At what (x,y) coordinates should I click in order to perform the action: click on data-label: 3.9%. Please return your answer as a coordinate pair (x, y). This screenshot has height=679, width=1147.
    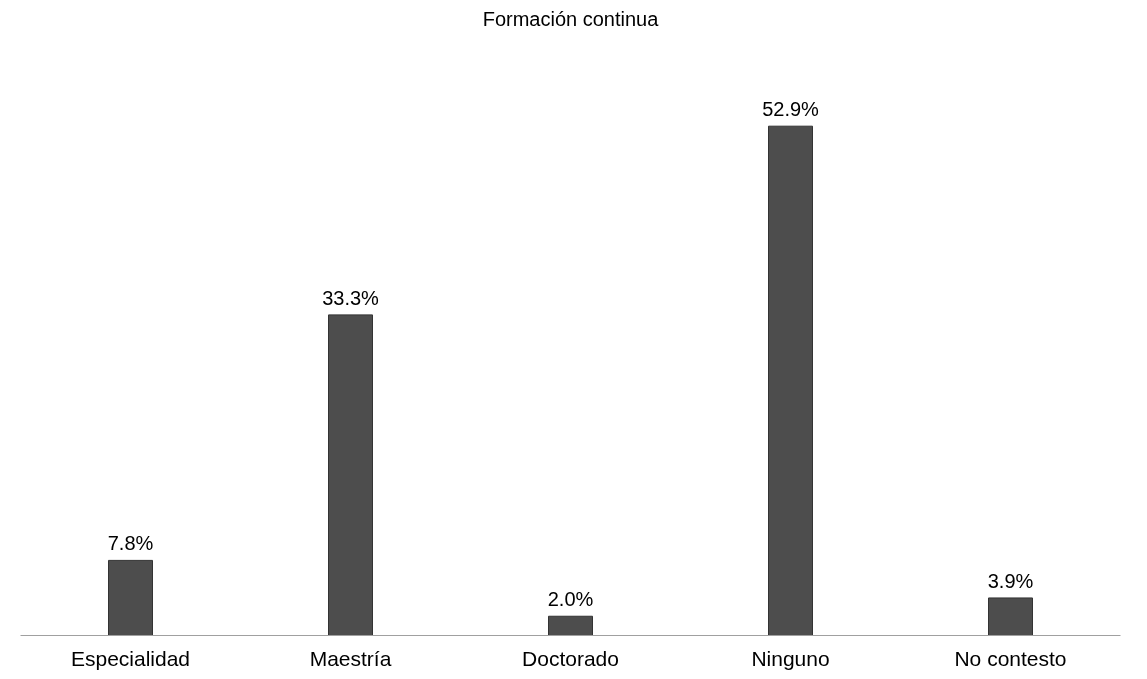
    Looking at the image, I should click on (1010, 580).